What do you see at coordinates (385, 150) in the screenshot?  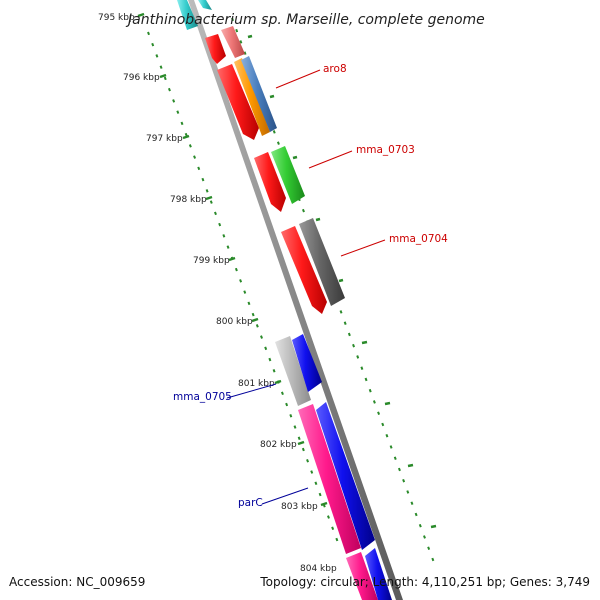 I see `gene-label-mma-0703: mma_0703` at bounding box center [385, 150].